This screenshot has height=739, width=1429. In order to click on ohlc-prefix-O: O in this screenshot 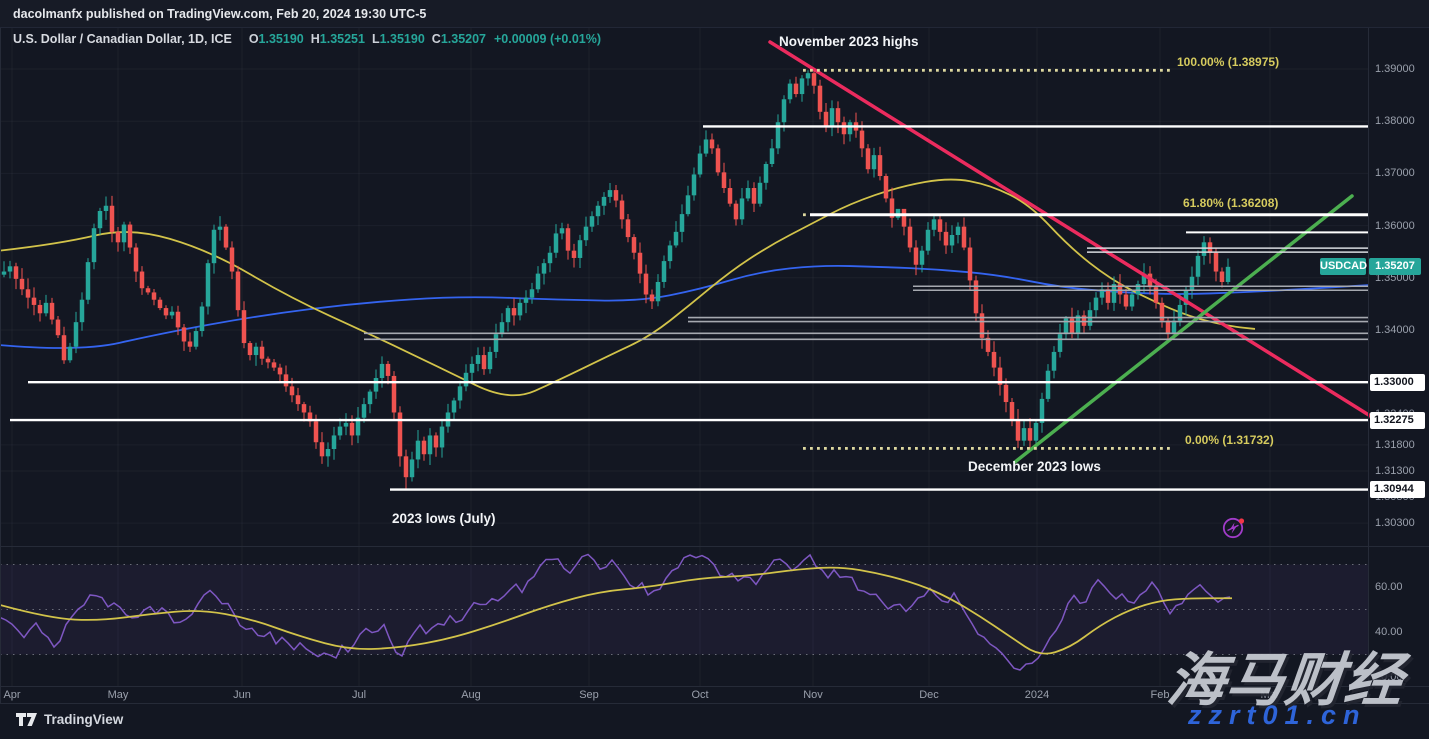, I will do `click(253, 39)`.